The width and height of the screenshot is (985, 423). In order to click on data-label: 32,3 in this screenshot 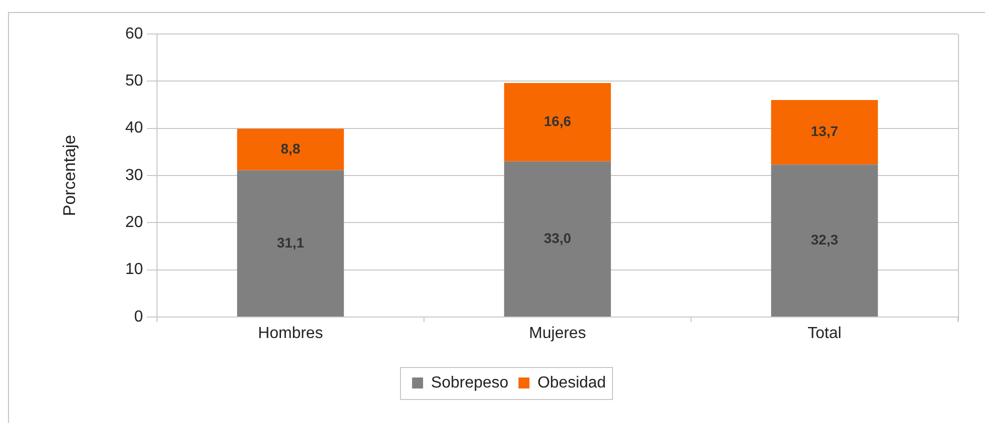, I will do `click(824, 239)`.